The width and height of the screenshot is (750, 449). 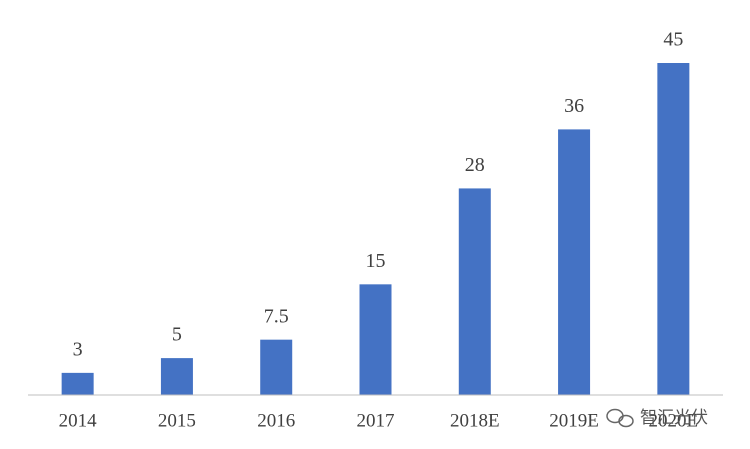 What do you see at coordinates (574, 106) in the screenshot?
I see `value-label: 36` at bounding box center [574, 106].